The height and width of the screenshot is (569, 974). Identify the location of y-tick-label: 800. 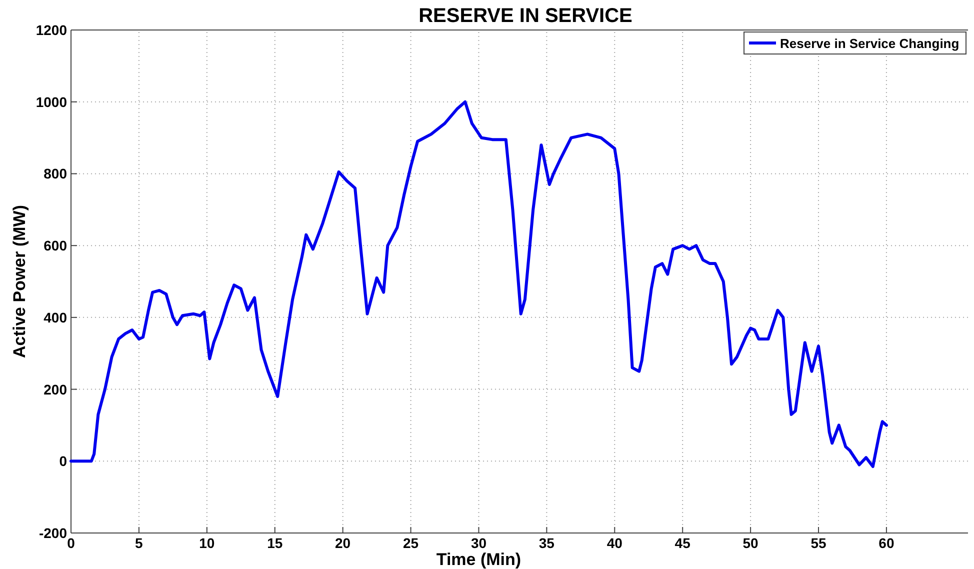
(56, 174).